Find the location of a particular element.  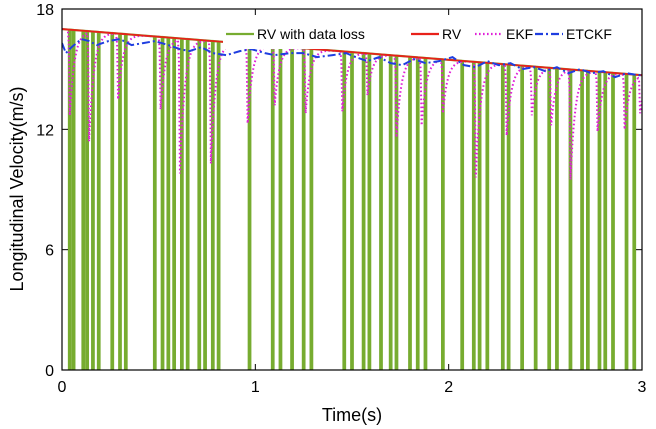

y-tick-label: 18 is located at coordinates (45, 10).